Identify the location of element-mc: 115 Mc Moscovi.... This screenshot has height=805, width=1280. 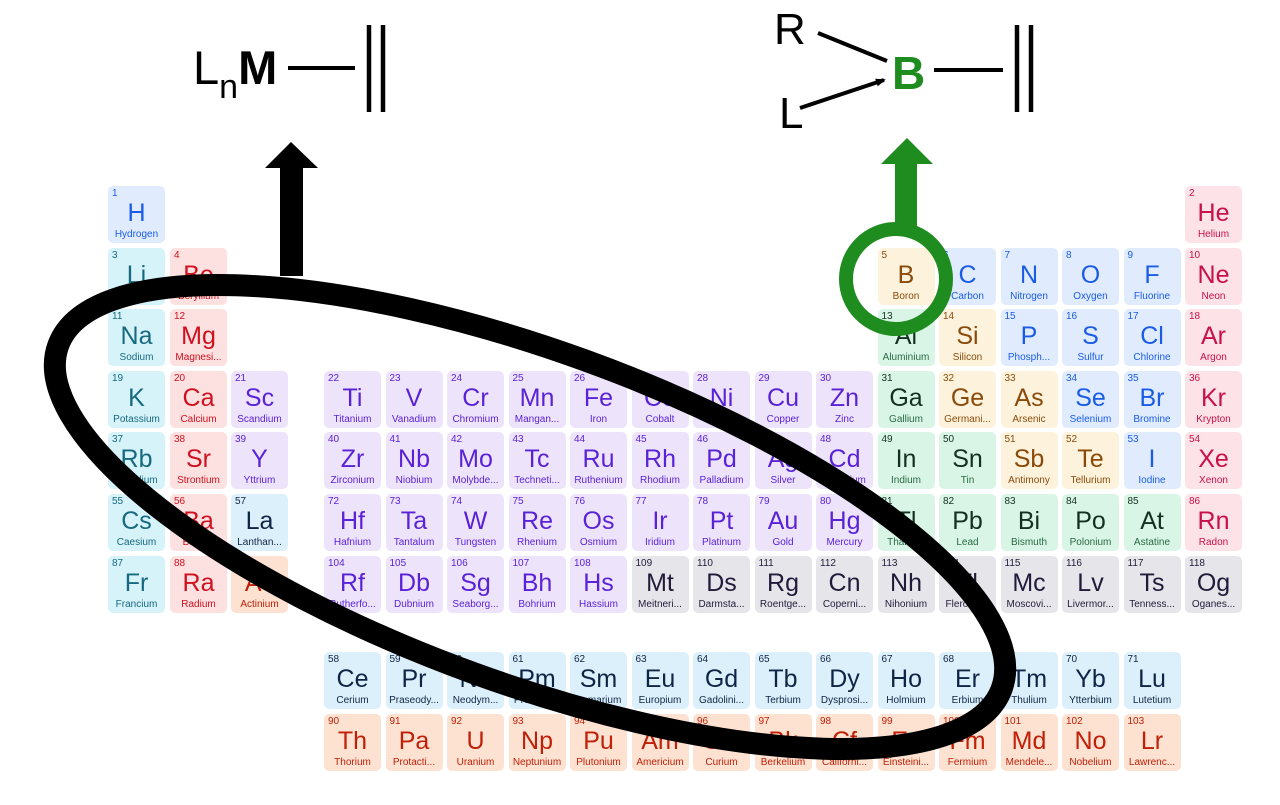
(1029, 584).